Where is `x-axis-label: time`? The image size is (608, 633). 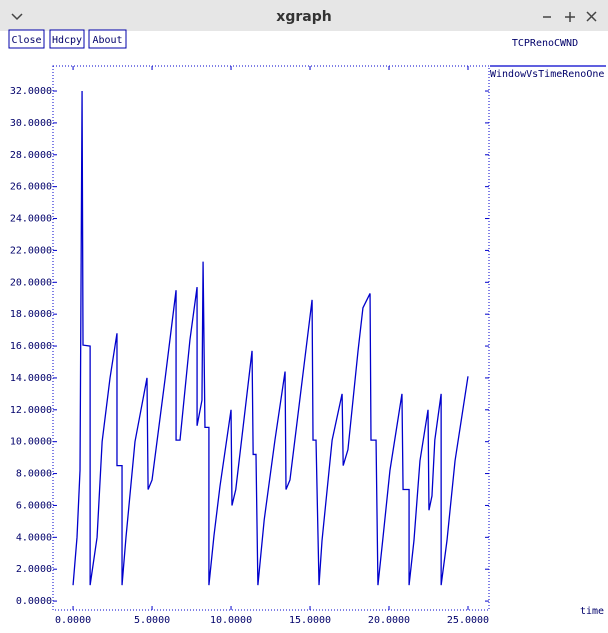
x-axis-label: time is located at coordinates (592, 611).